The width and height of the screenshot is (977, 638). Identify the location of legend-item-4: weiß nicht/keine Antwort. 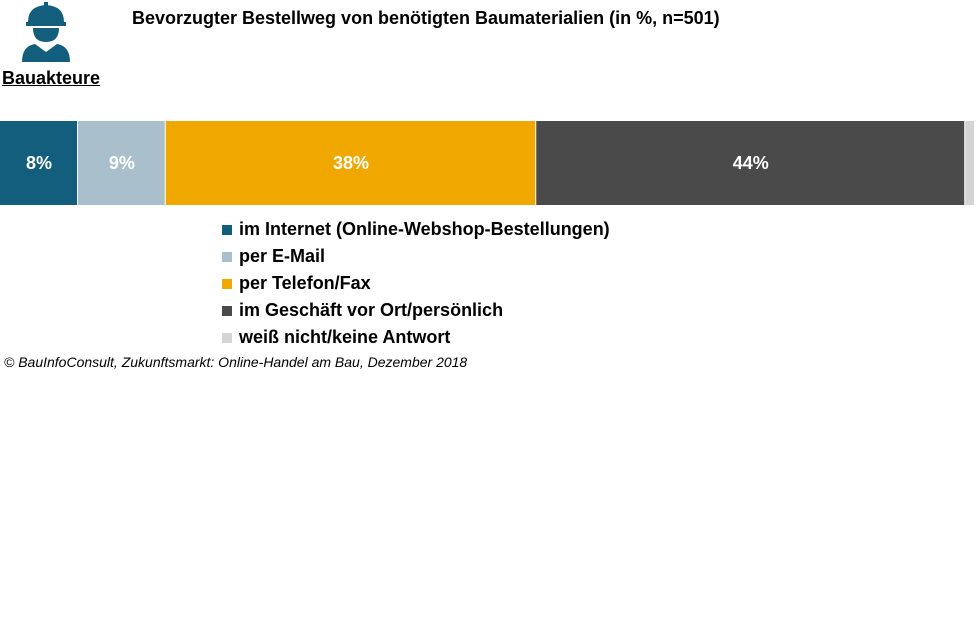
(416, 337).